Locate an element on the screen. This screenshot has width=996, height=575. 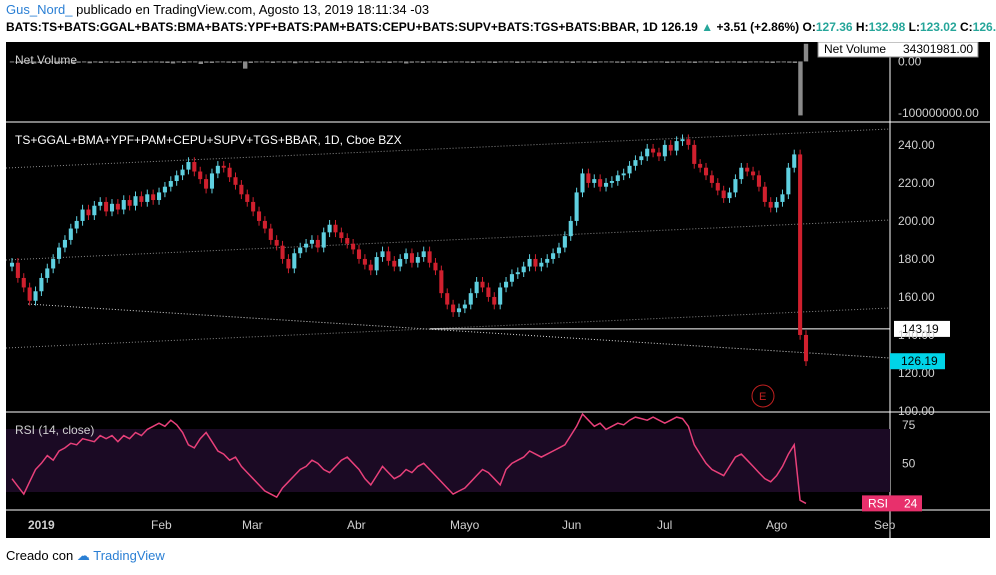
rsi-line is located at coordinates (409, 458).